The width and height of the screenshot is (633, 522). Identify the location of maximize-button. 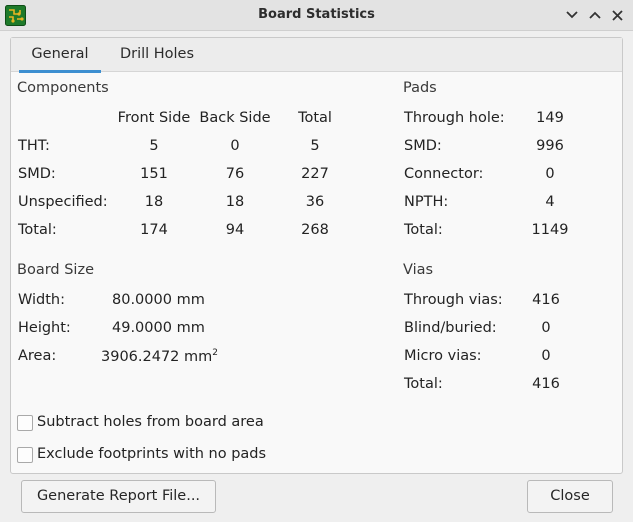
(595, 15).